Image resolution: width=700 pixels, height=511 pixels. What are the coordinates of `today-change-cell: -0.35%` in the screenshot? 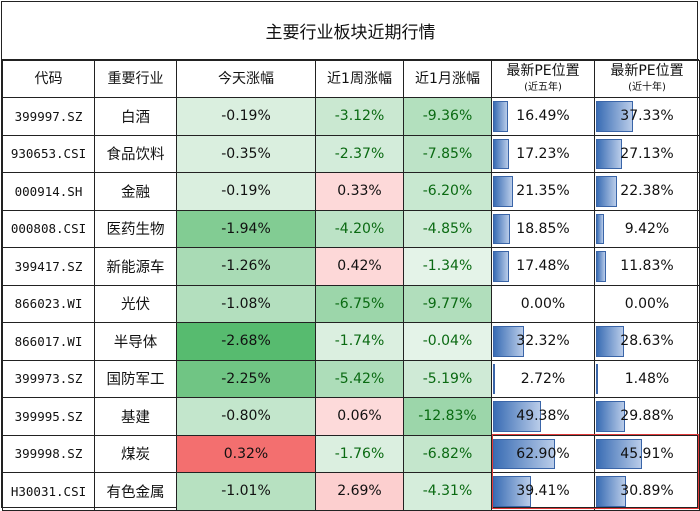 It's located at (246, 153).